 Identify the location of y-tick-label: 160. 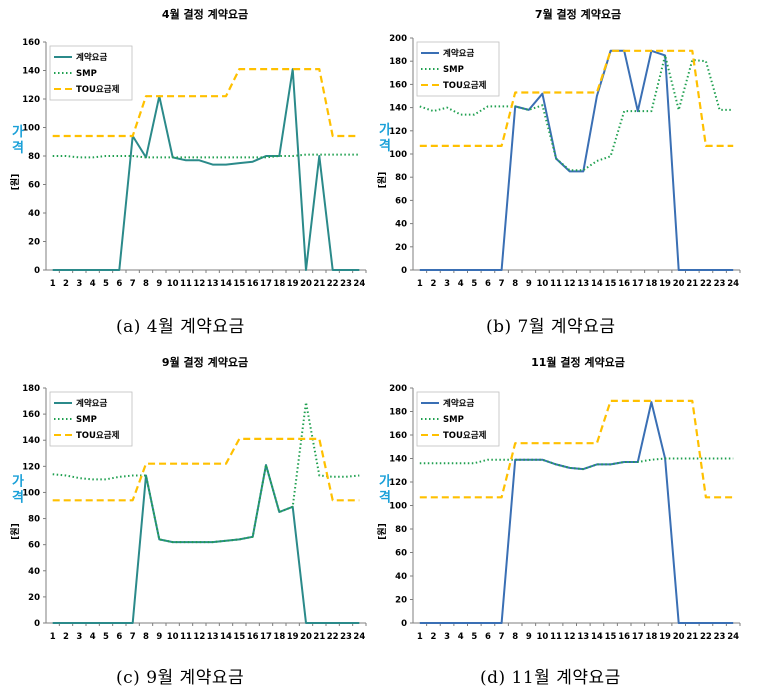
(398, 85).